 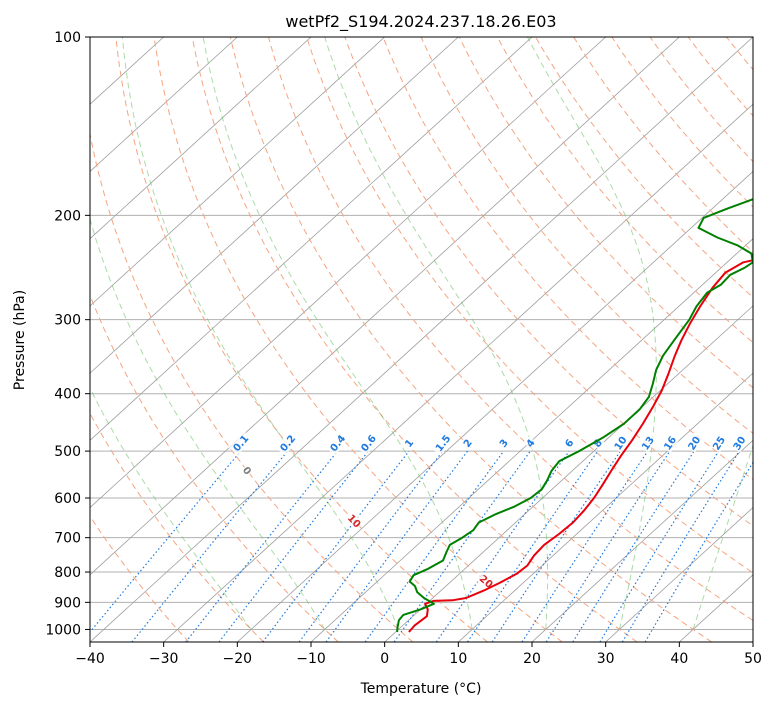 What do you see at coordinates (679, 659) in the screenshot?
I see `x-tick-label: 40` at bounding box center [679, 659].